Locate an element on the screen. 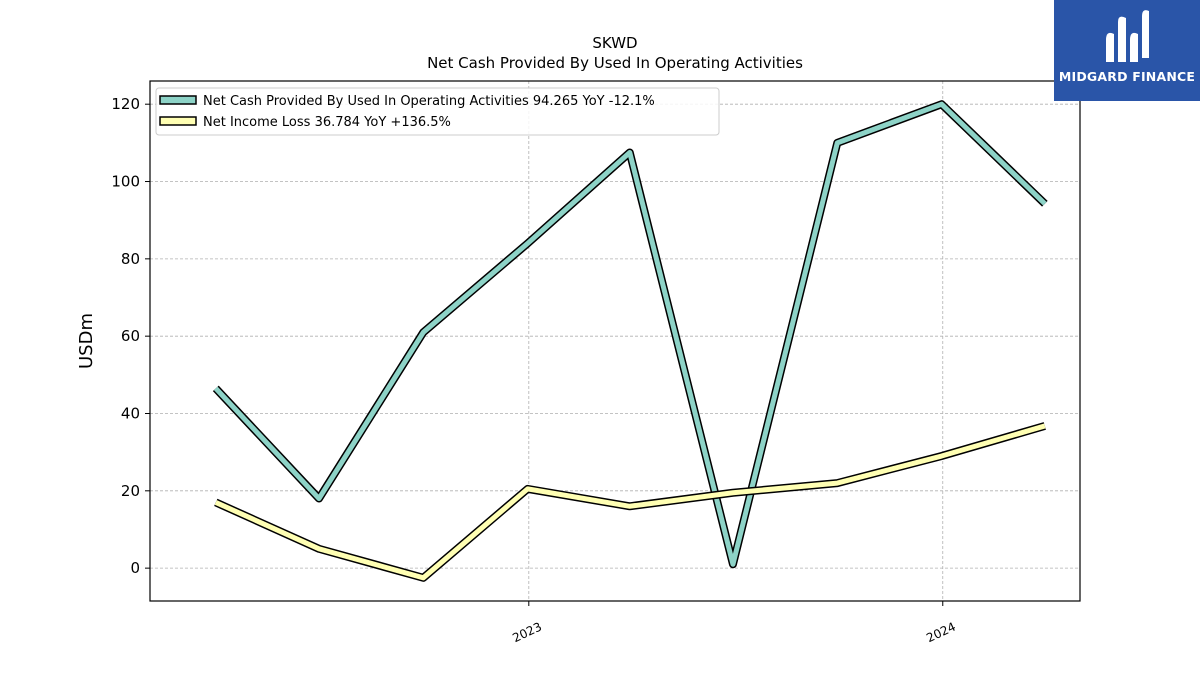 This screenshot has height=675, width=1200. y-tick-label: 100 is located at coordinates (125, 182).